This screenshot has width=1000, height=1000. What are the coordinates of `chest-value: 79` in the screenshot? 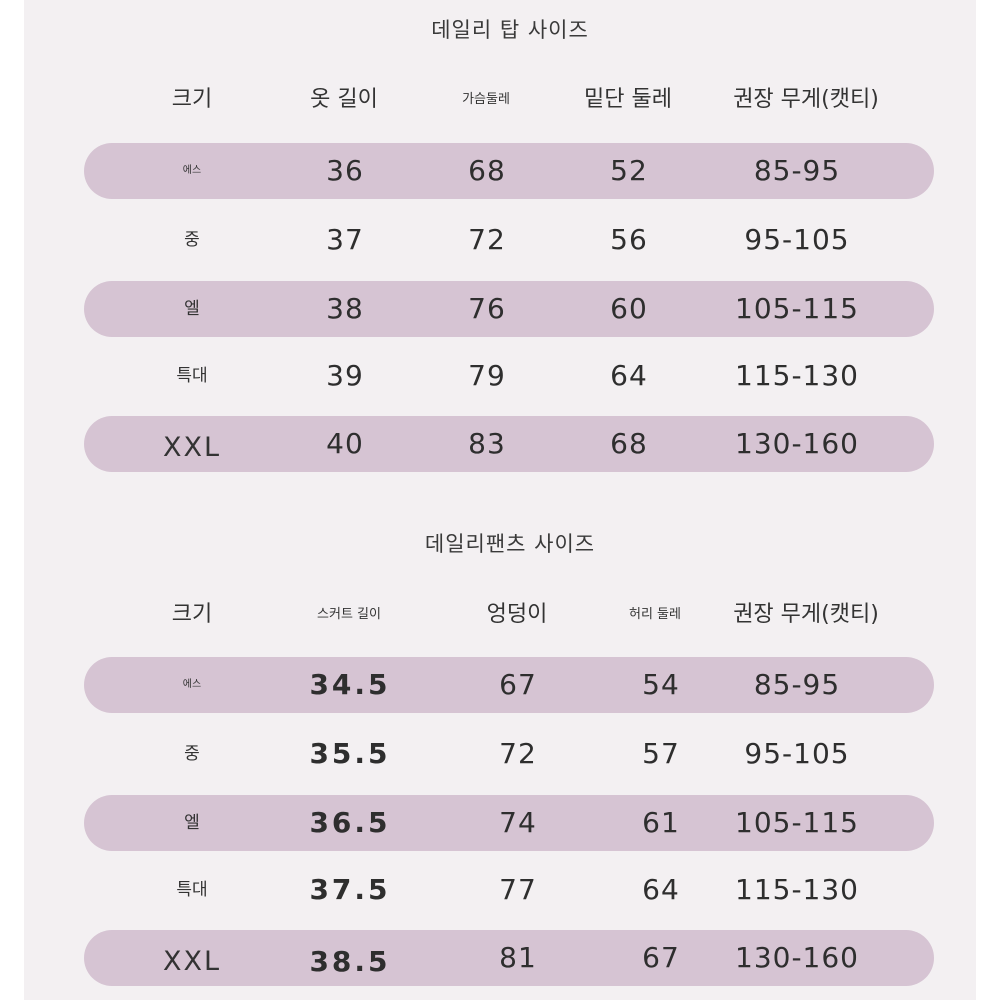 It's located at (487, 375).